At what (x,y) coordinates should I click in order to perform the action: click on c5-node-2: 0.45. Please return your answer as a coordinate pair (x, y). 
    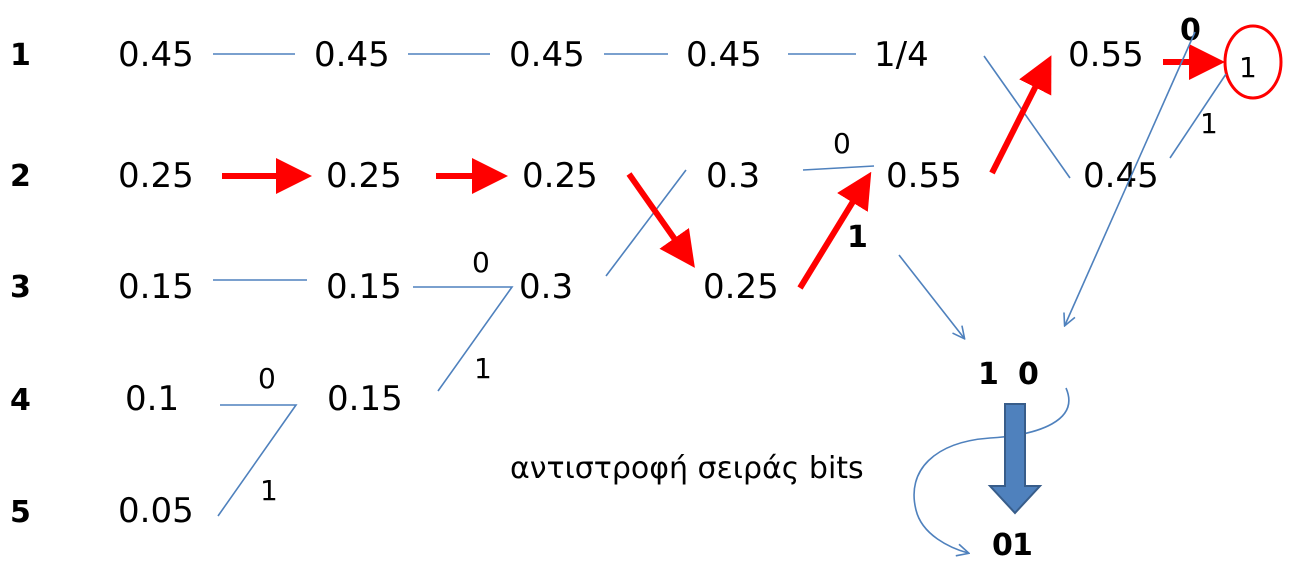
    Looking at the image, I should click on (1121, 176).